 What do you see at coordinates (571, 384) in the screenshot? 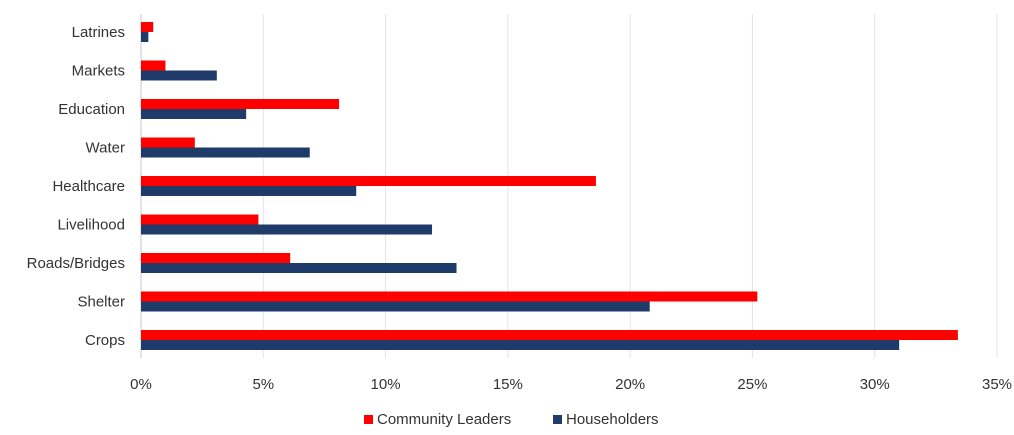
I see `x-axis-ticks: 0% 5% 10% 15% 20% 25% 30% 35%` at bounding box center [571, 384].